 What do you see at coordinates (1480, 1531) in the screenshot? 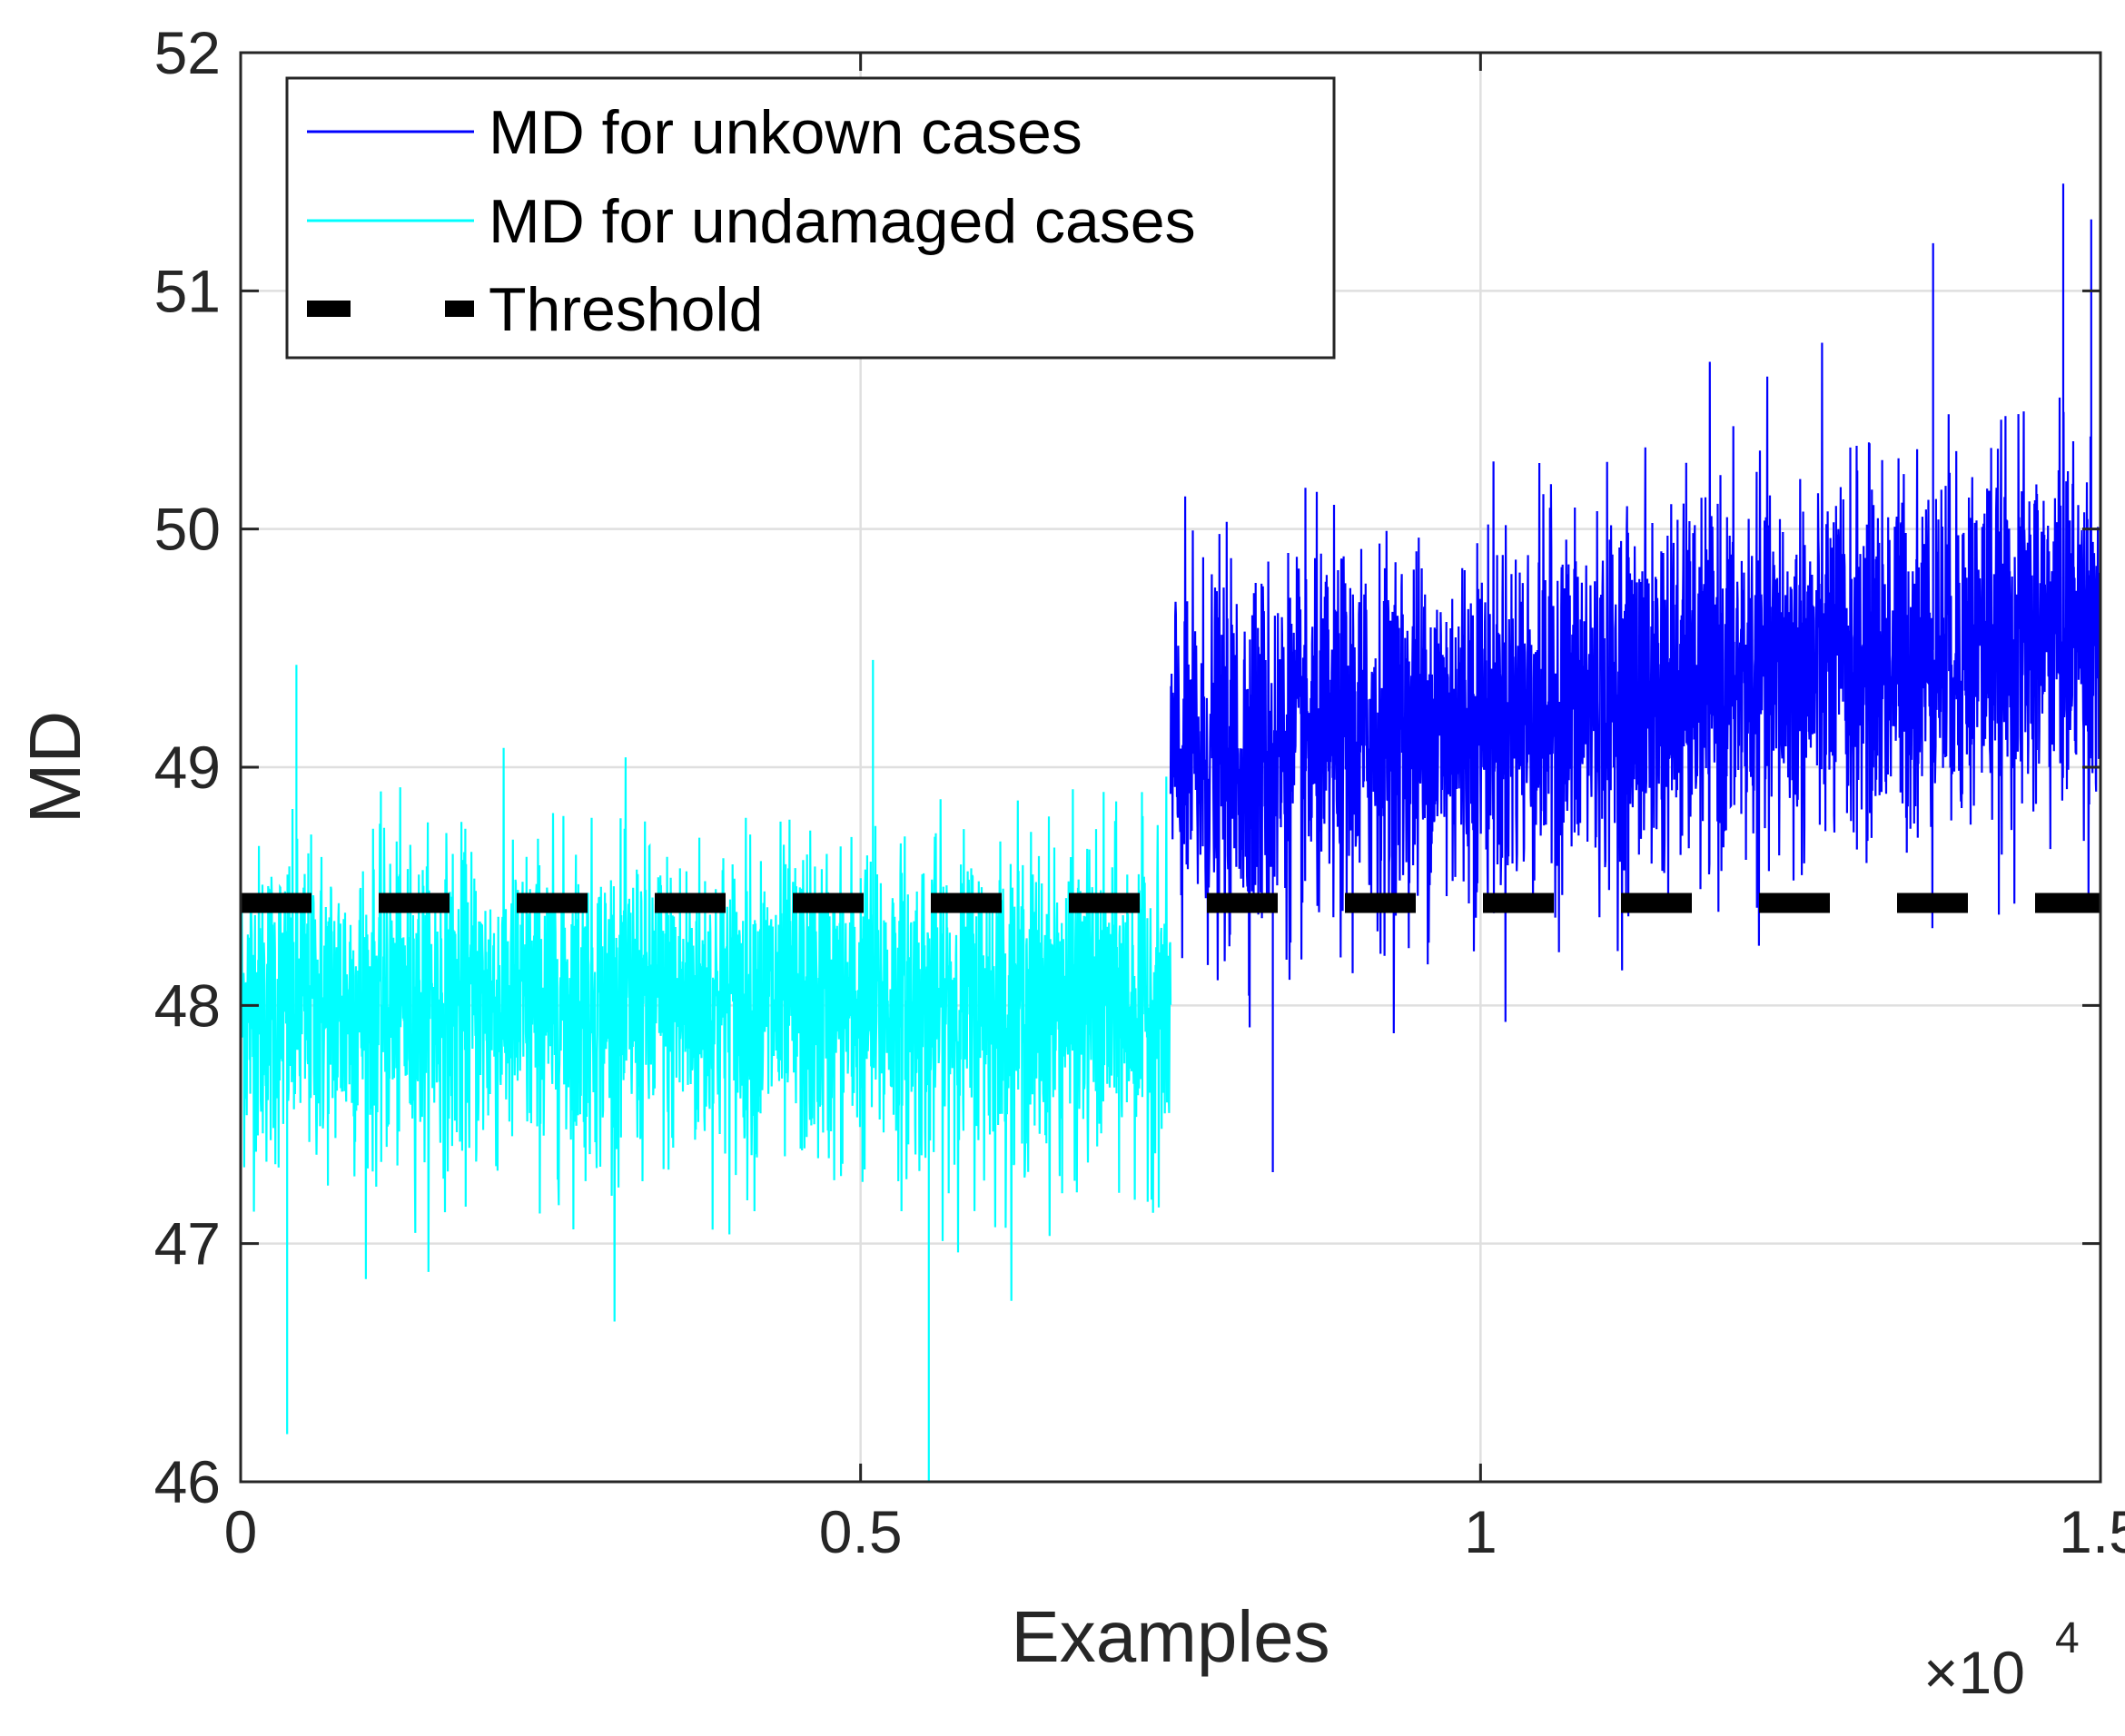
I see `x-tick-label: 1` at bounding box center [1480, 1531].